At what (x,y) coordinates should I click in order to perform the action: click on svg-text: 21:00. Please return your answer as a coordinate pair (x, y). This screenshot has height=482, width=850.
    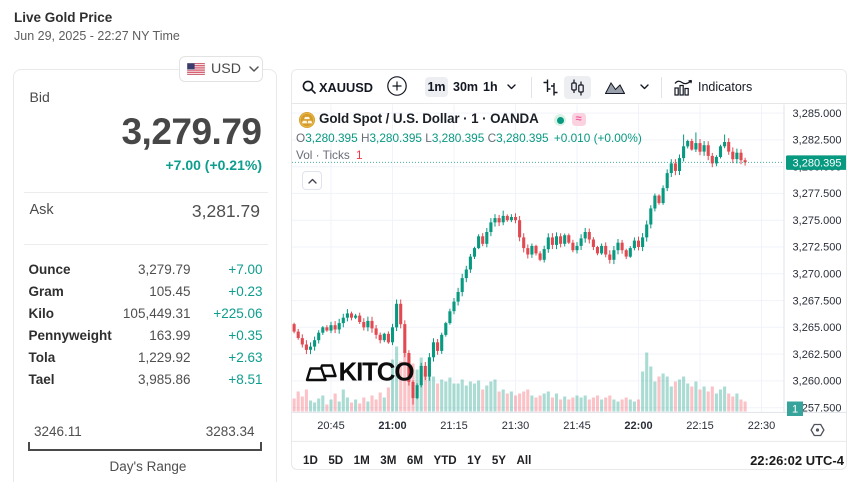
    Looking at the image, I should click on (392, 426).